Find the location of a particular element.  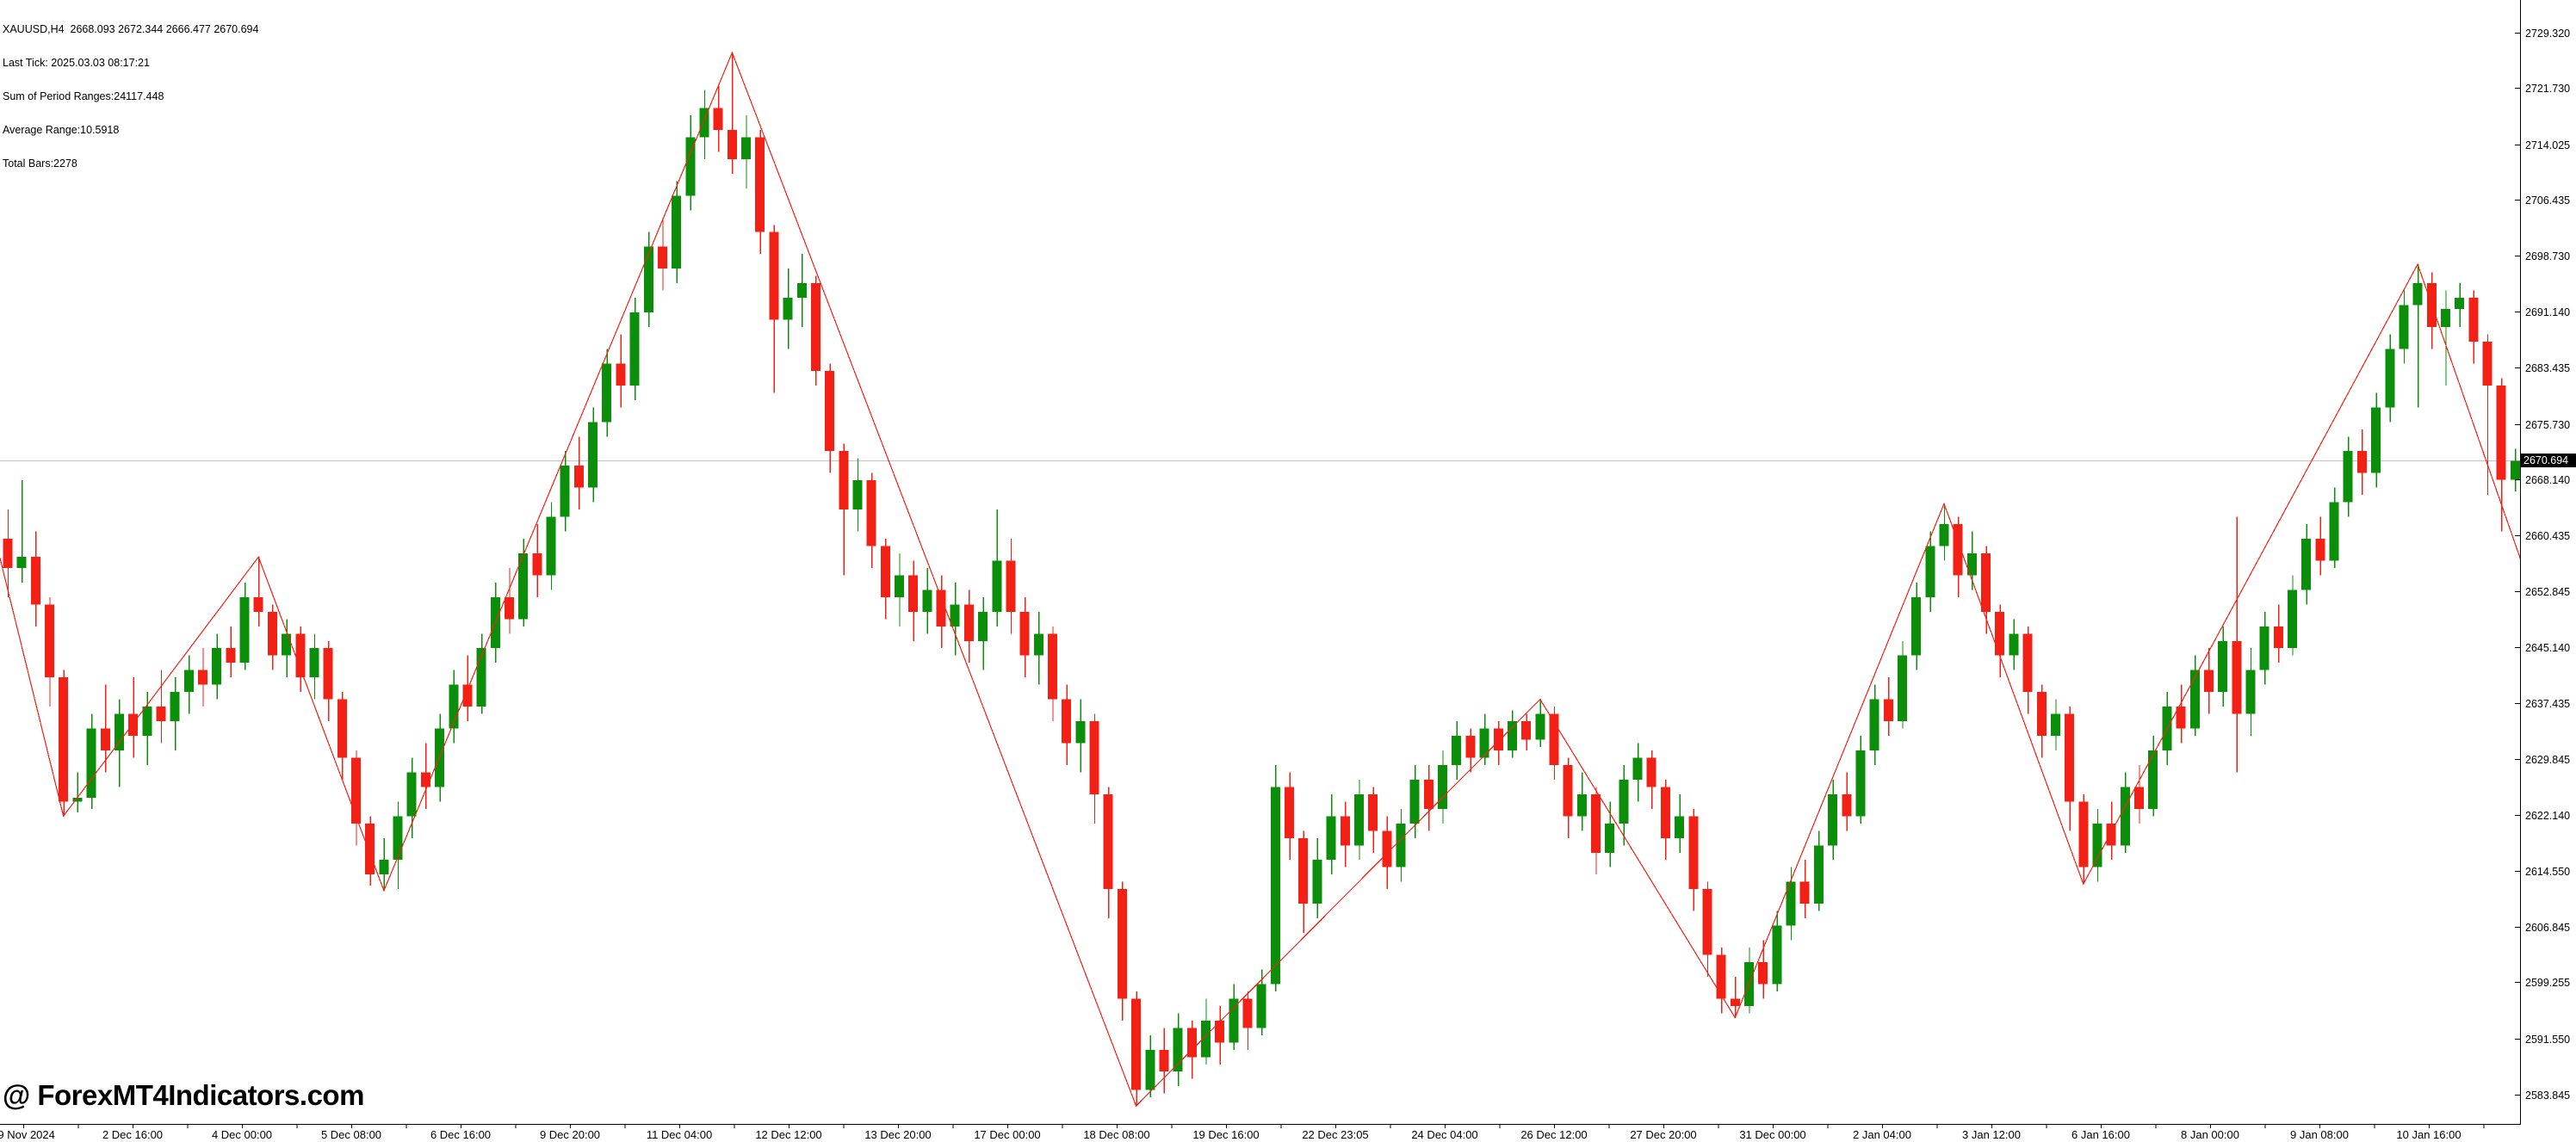

time-tick-label: 3 Jan 12:00 is located at coordinates (1991, 1134).